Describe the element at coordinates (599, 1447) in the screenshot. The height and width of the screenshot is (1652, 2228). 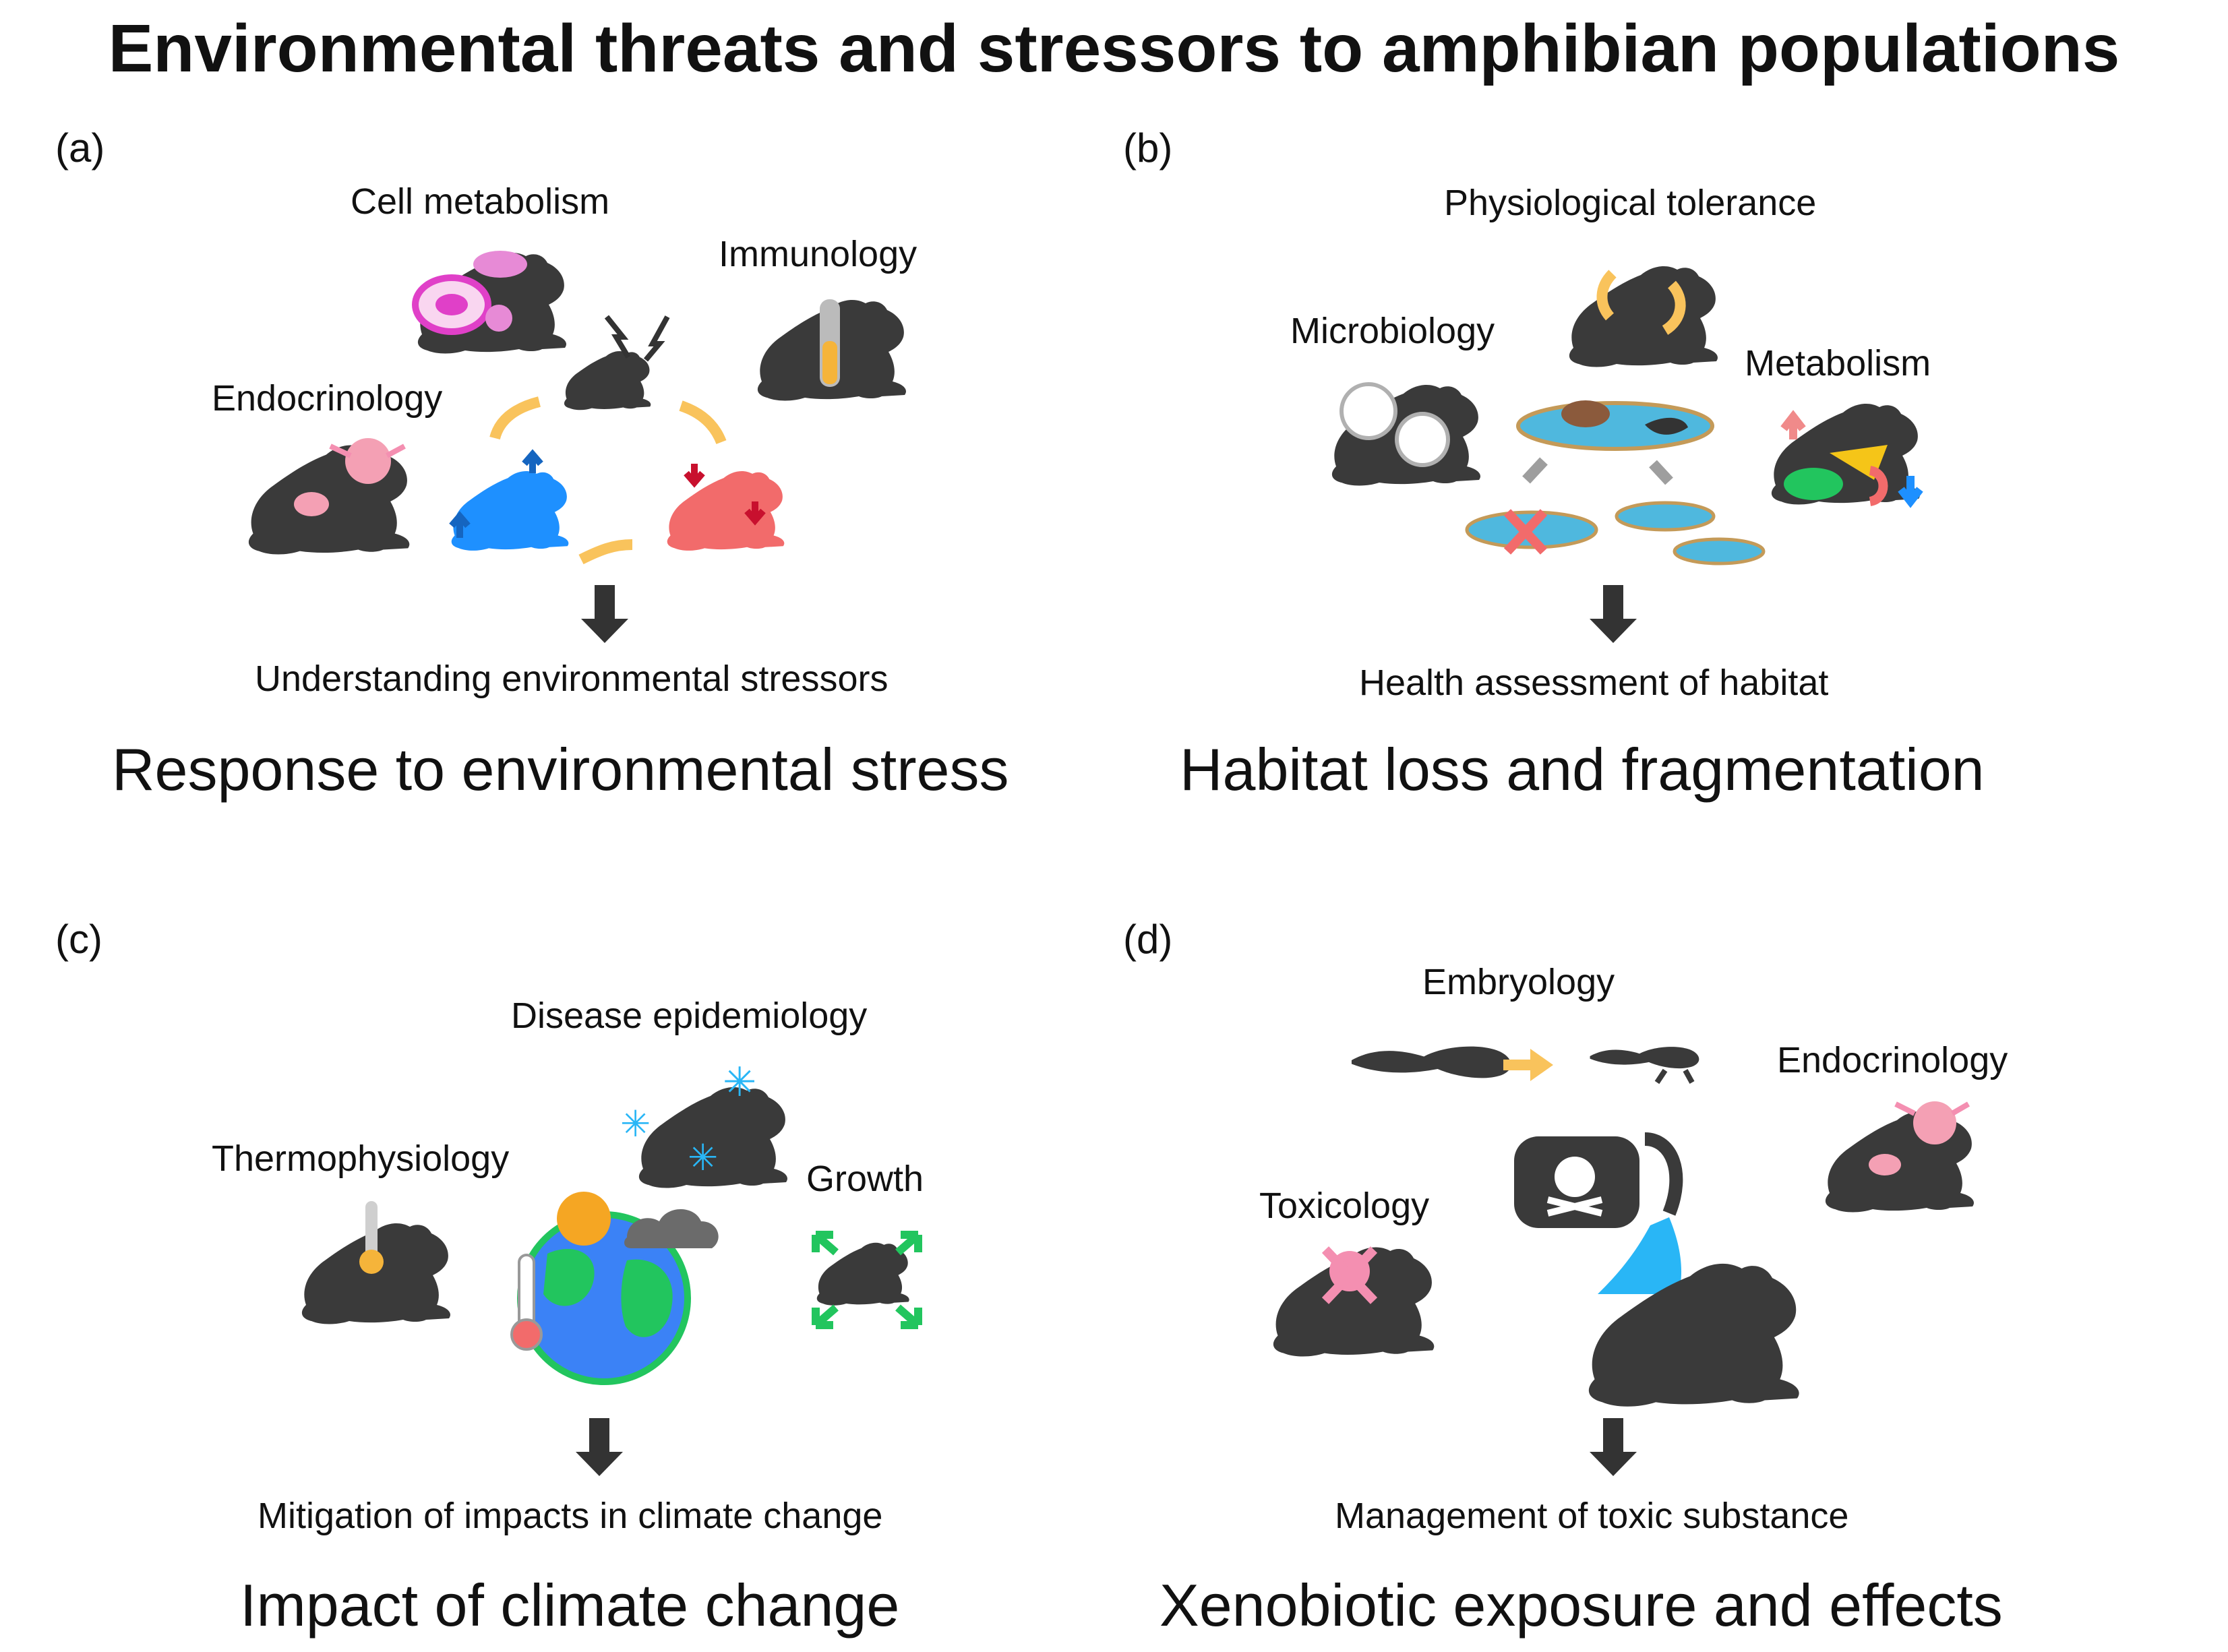
I see `panel-c-down-arrow-icon` at that location.